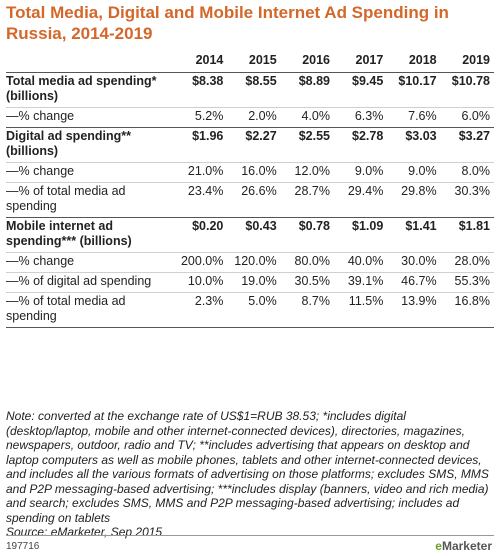  Describe the element at coordinates (467, 235) in the screenshot. I see `cell-value: $1.81` at that location.